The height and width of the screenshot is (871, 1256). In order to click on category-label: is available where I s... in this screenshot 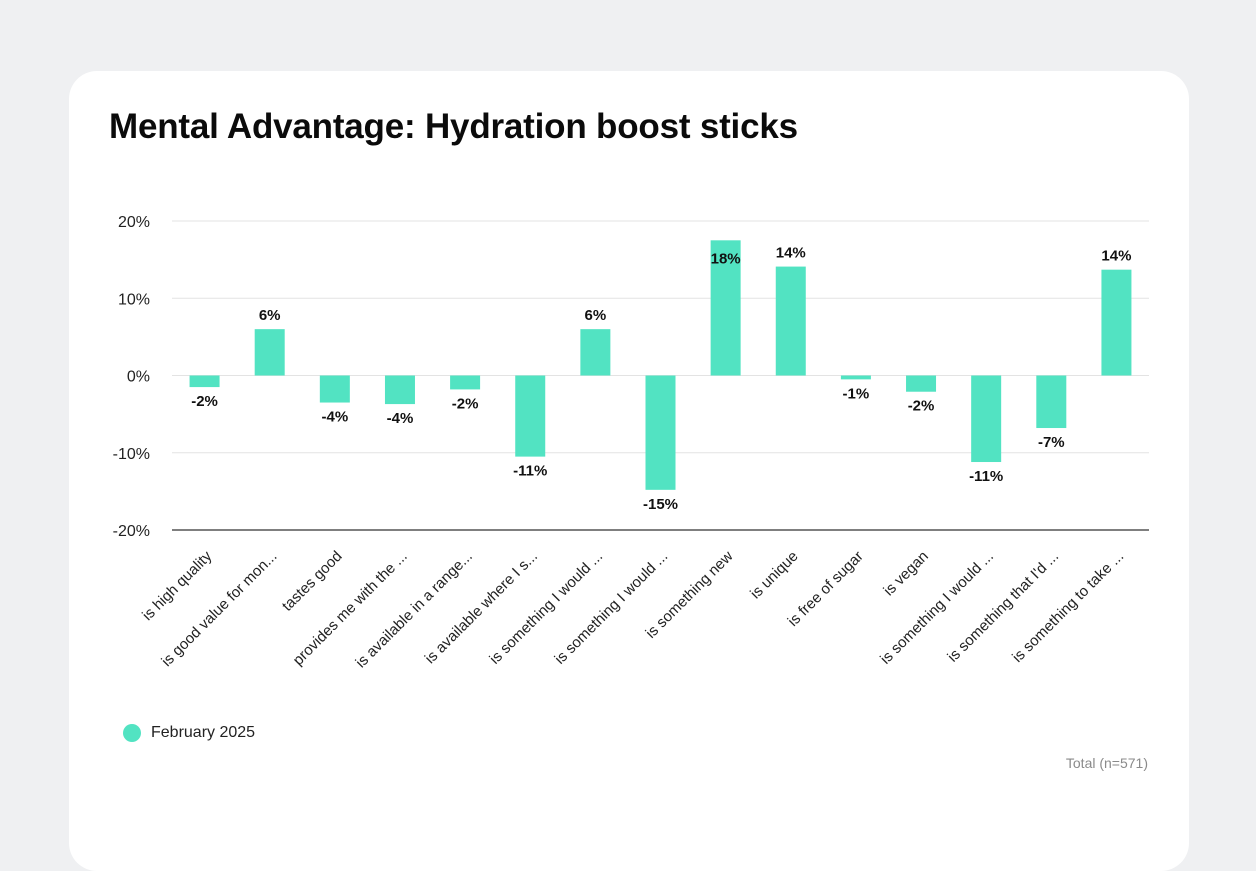, I will do `click(481, 607)`.